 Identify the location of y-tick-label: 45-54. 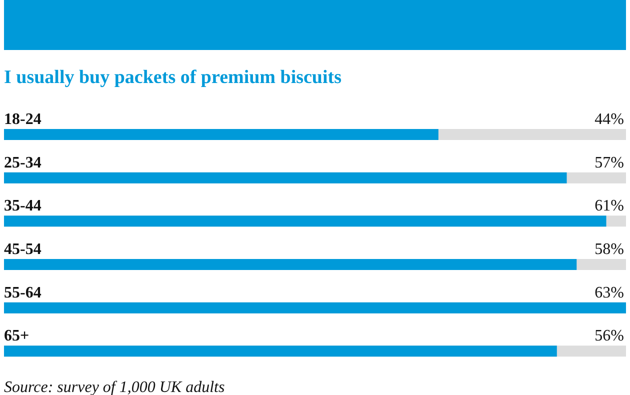
(23, 249).